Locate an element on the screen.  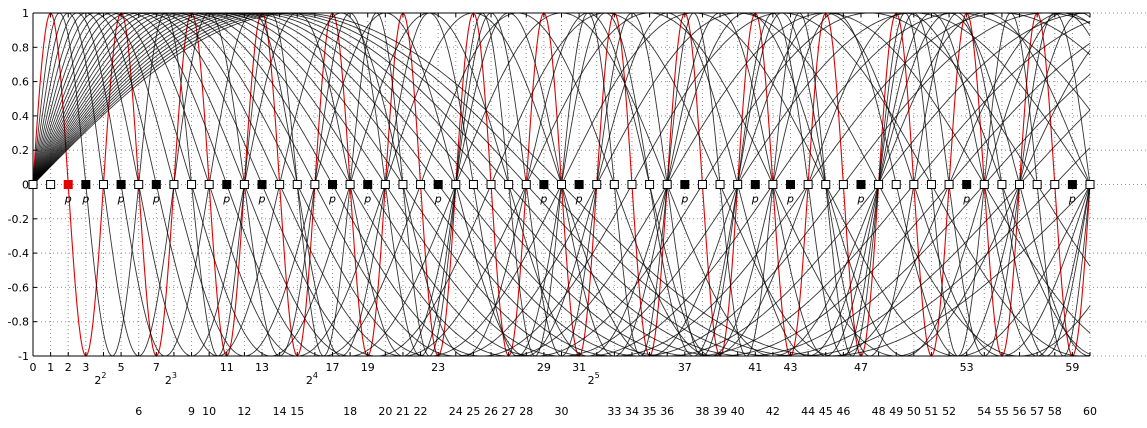
prime-label-11: p is located at coordinates (226, 199).